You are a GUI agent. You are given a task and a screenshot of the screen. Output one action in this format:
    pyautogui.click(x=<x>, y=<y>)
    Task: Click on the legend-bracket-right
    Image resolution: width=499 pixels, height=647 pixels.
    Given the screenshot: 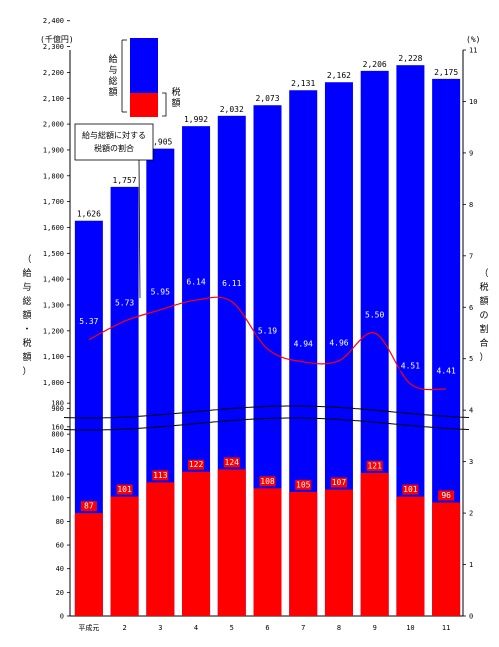 What is the action you would take?
    pyautogui.click(x=164, y=104)
    